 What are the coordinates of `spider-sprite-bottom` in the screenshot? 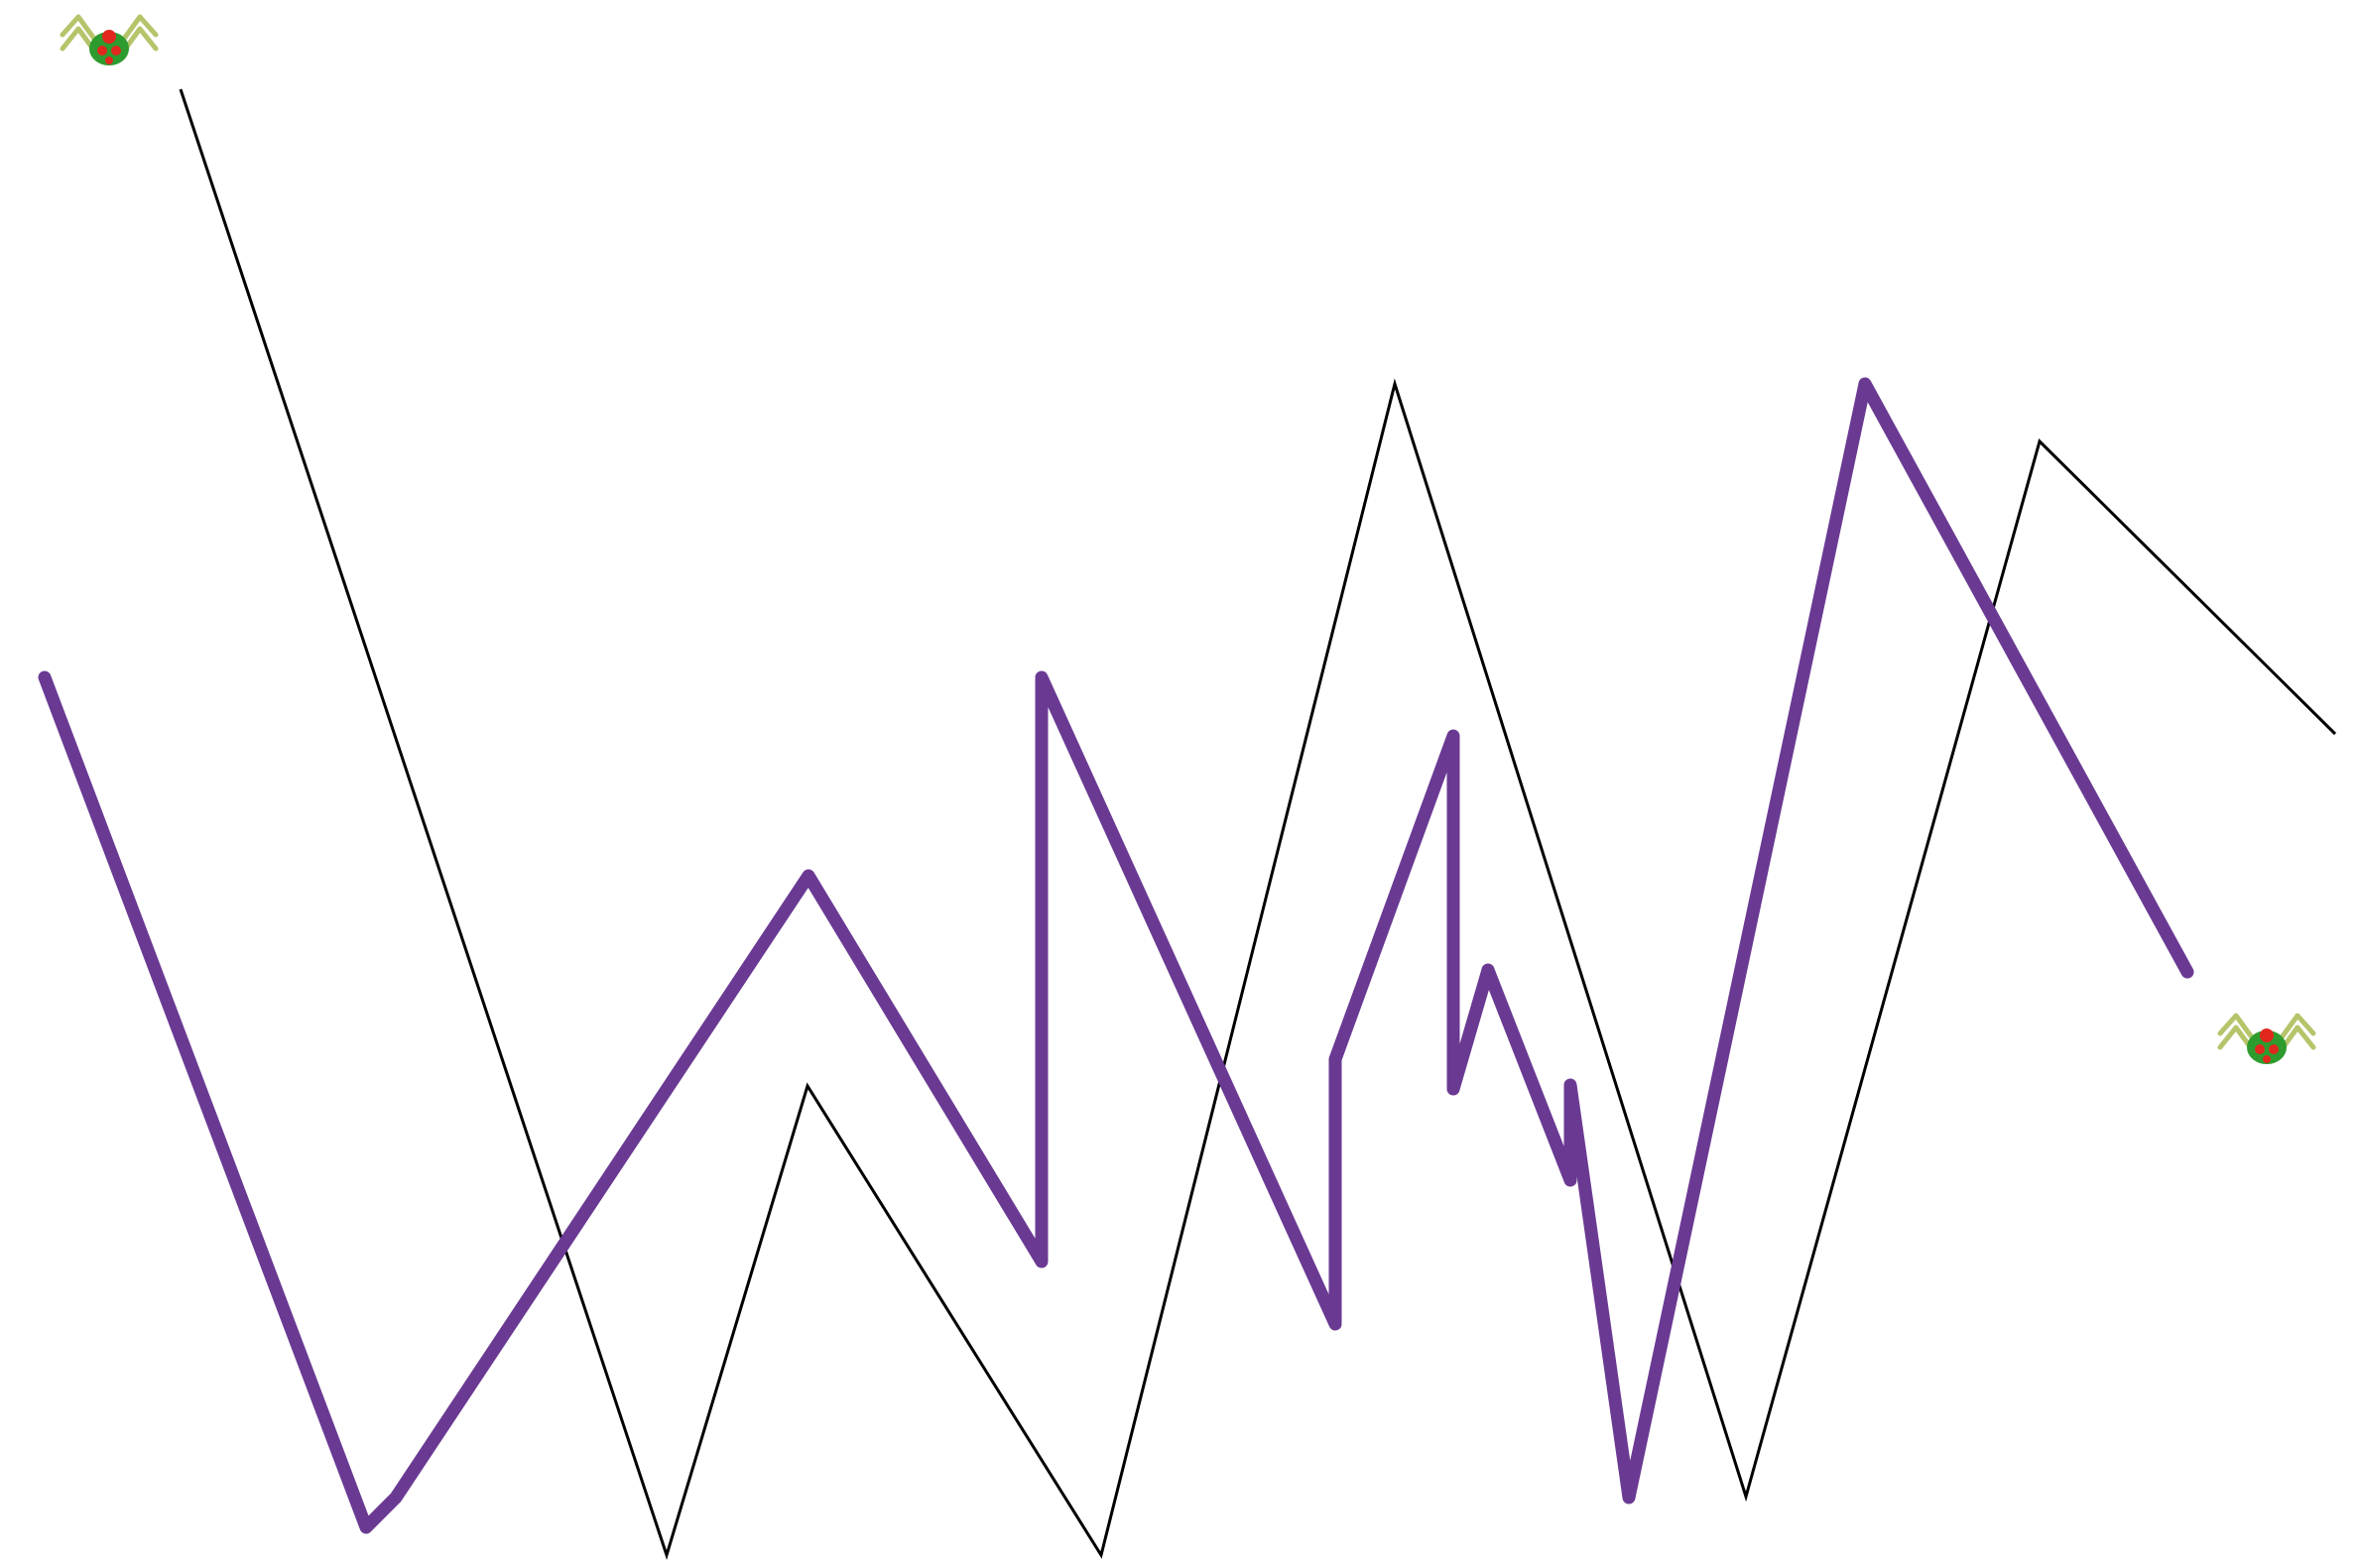 It's located at (2266, 1038).